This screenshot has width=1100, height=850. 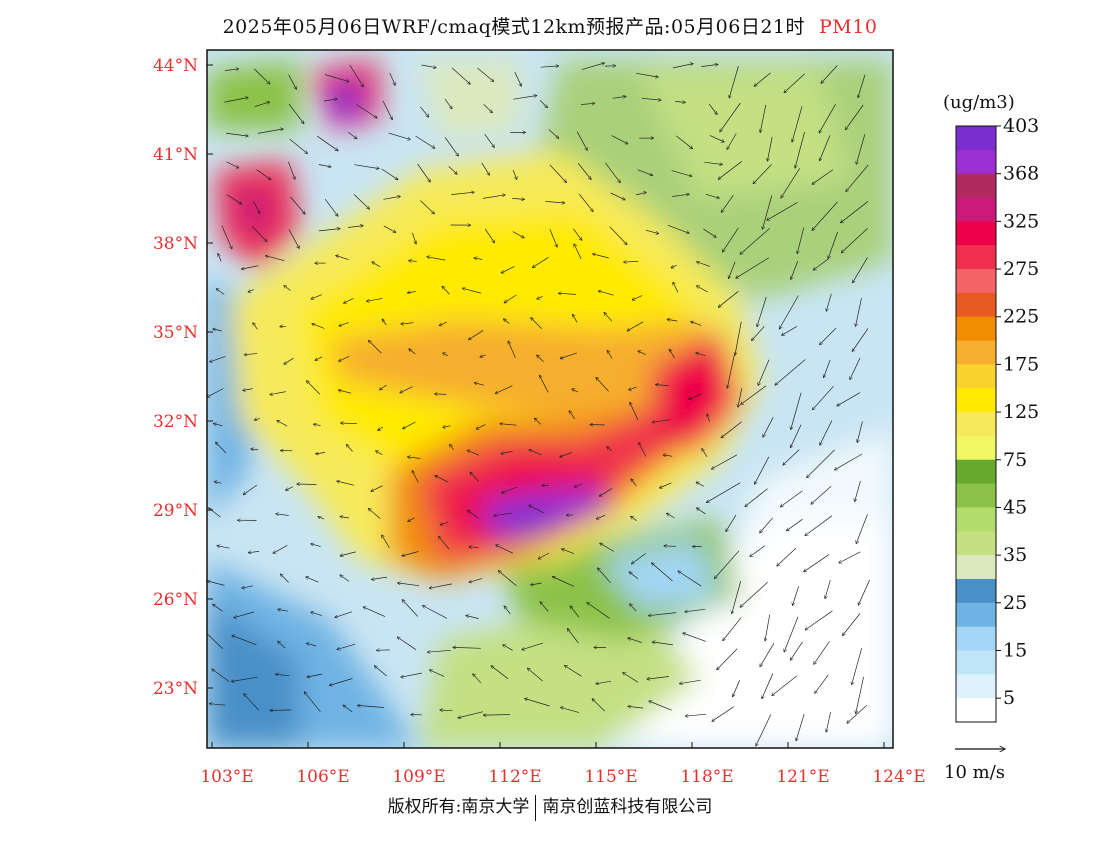 I want to click on colorbar-label: 35, so click(x=1015, y=555).